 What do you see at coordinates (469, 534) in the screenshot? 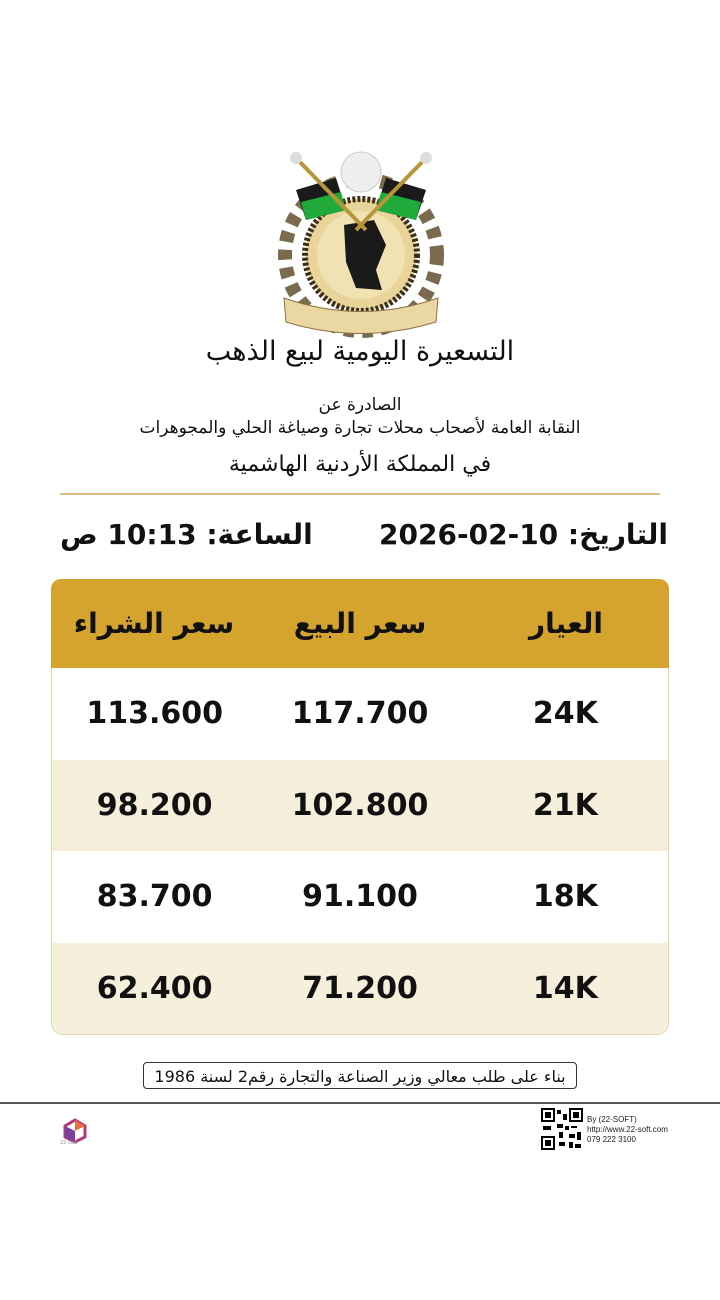
I see `date-value: 10-02-2026` at bounding box center [469, 534].